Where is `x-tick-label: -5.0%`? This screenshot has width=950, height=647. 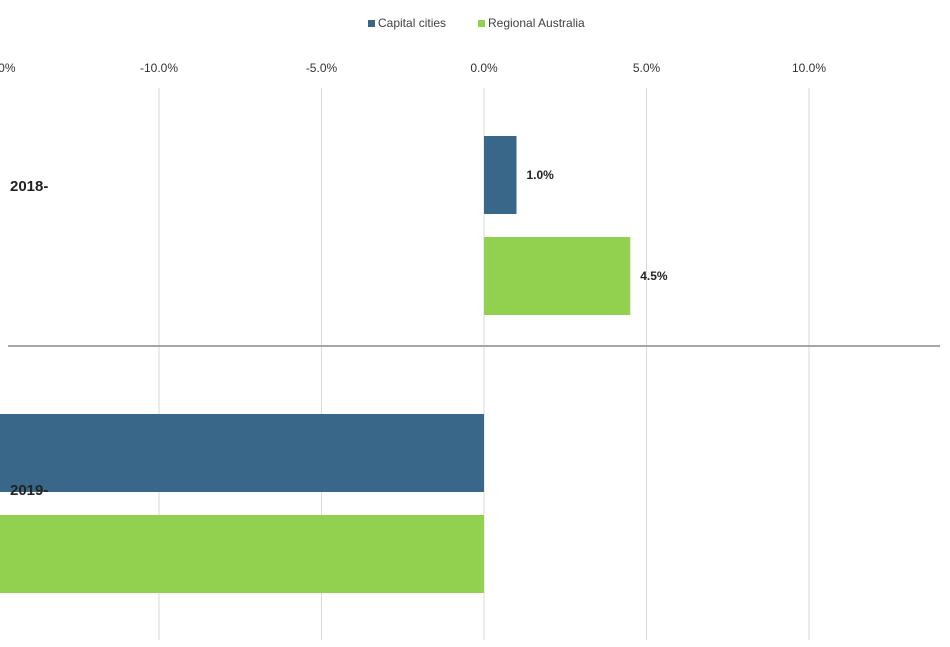 x-tick-label: -5.0% is located at coordinates (322, 68).